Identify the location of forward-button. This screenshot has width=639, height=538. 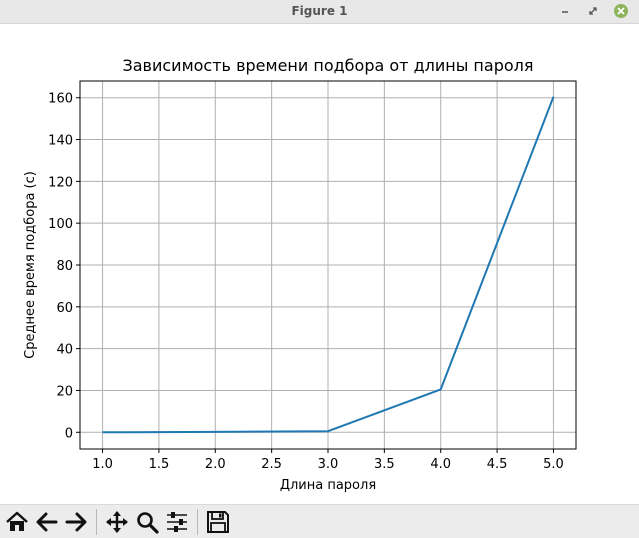
(76, 522).